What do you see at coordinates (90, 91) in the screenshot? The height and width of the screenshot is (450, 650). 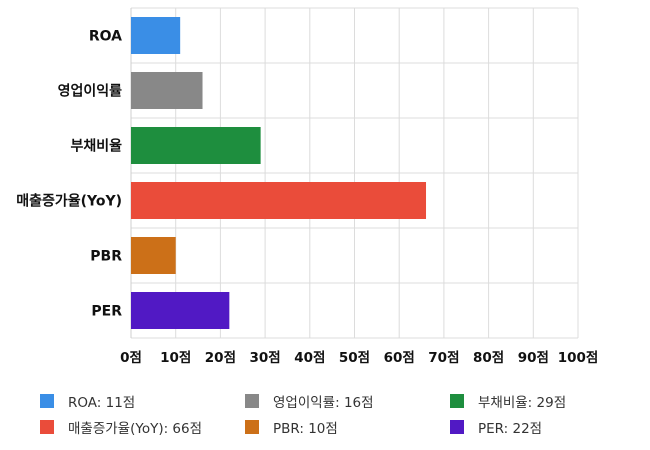 I see `category-label: 영업이익률` at bounding box center [90, 91].